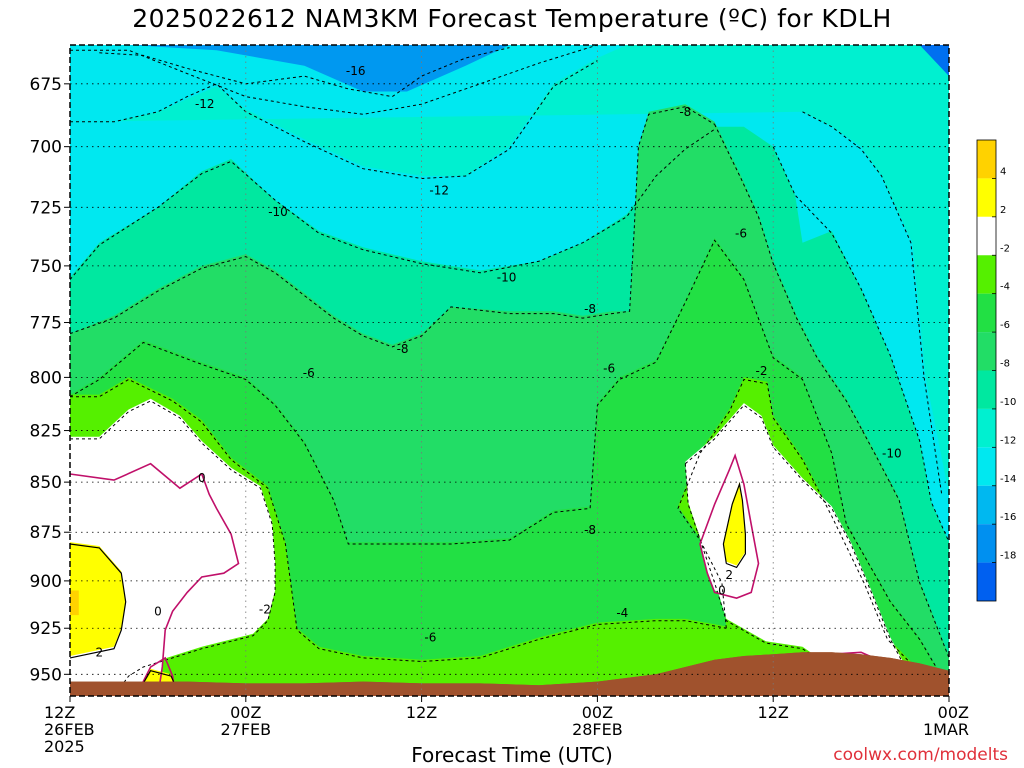  I want to click on colorbar-label: -14, so click(1008, 479).